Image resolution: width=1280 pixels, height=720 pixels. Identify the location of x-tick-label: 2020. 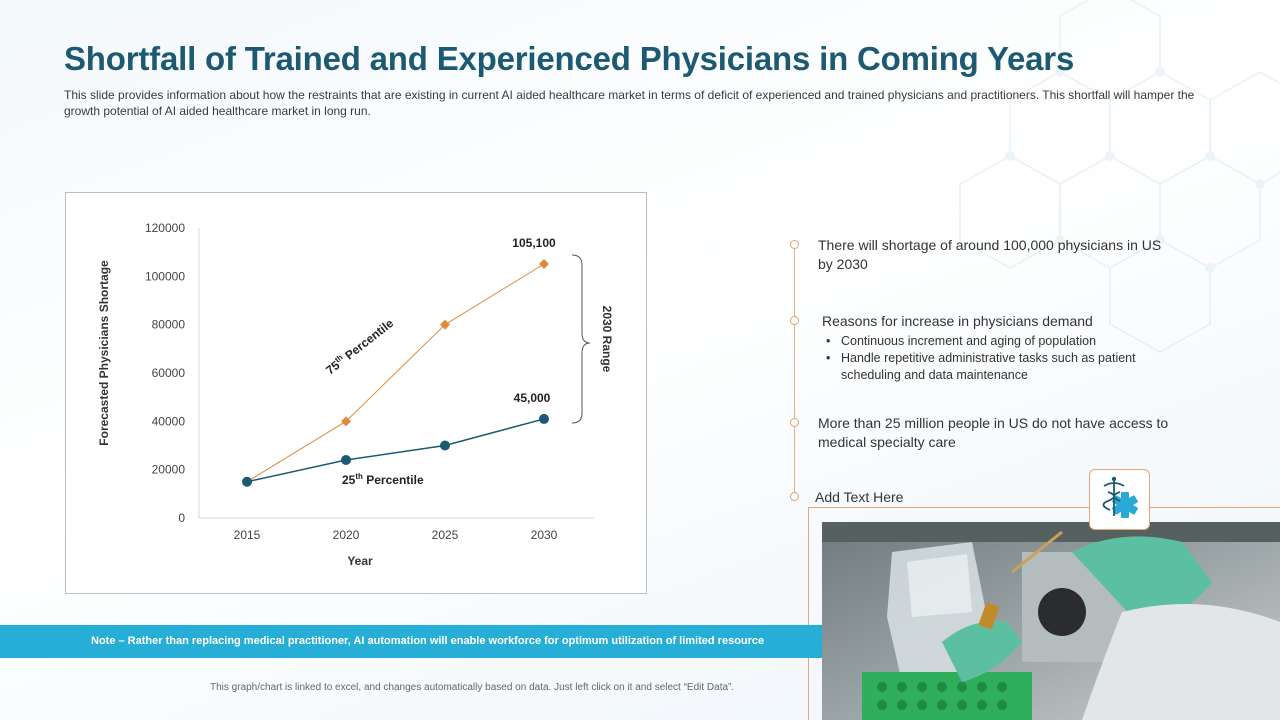
(346, 535).